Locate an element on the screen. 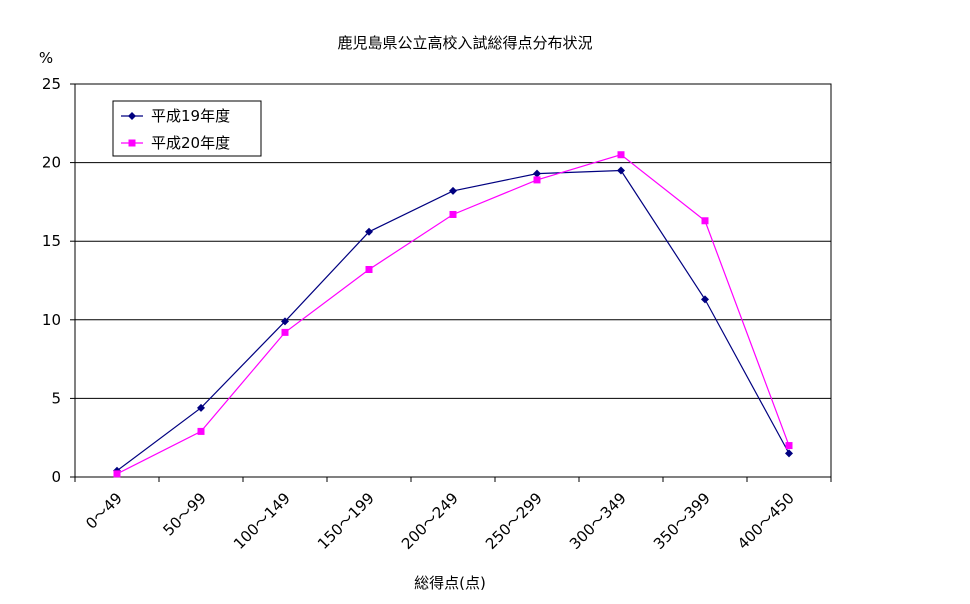  x-tick-label-3: 150～199 is located at coordinates (346, 521).